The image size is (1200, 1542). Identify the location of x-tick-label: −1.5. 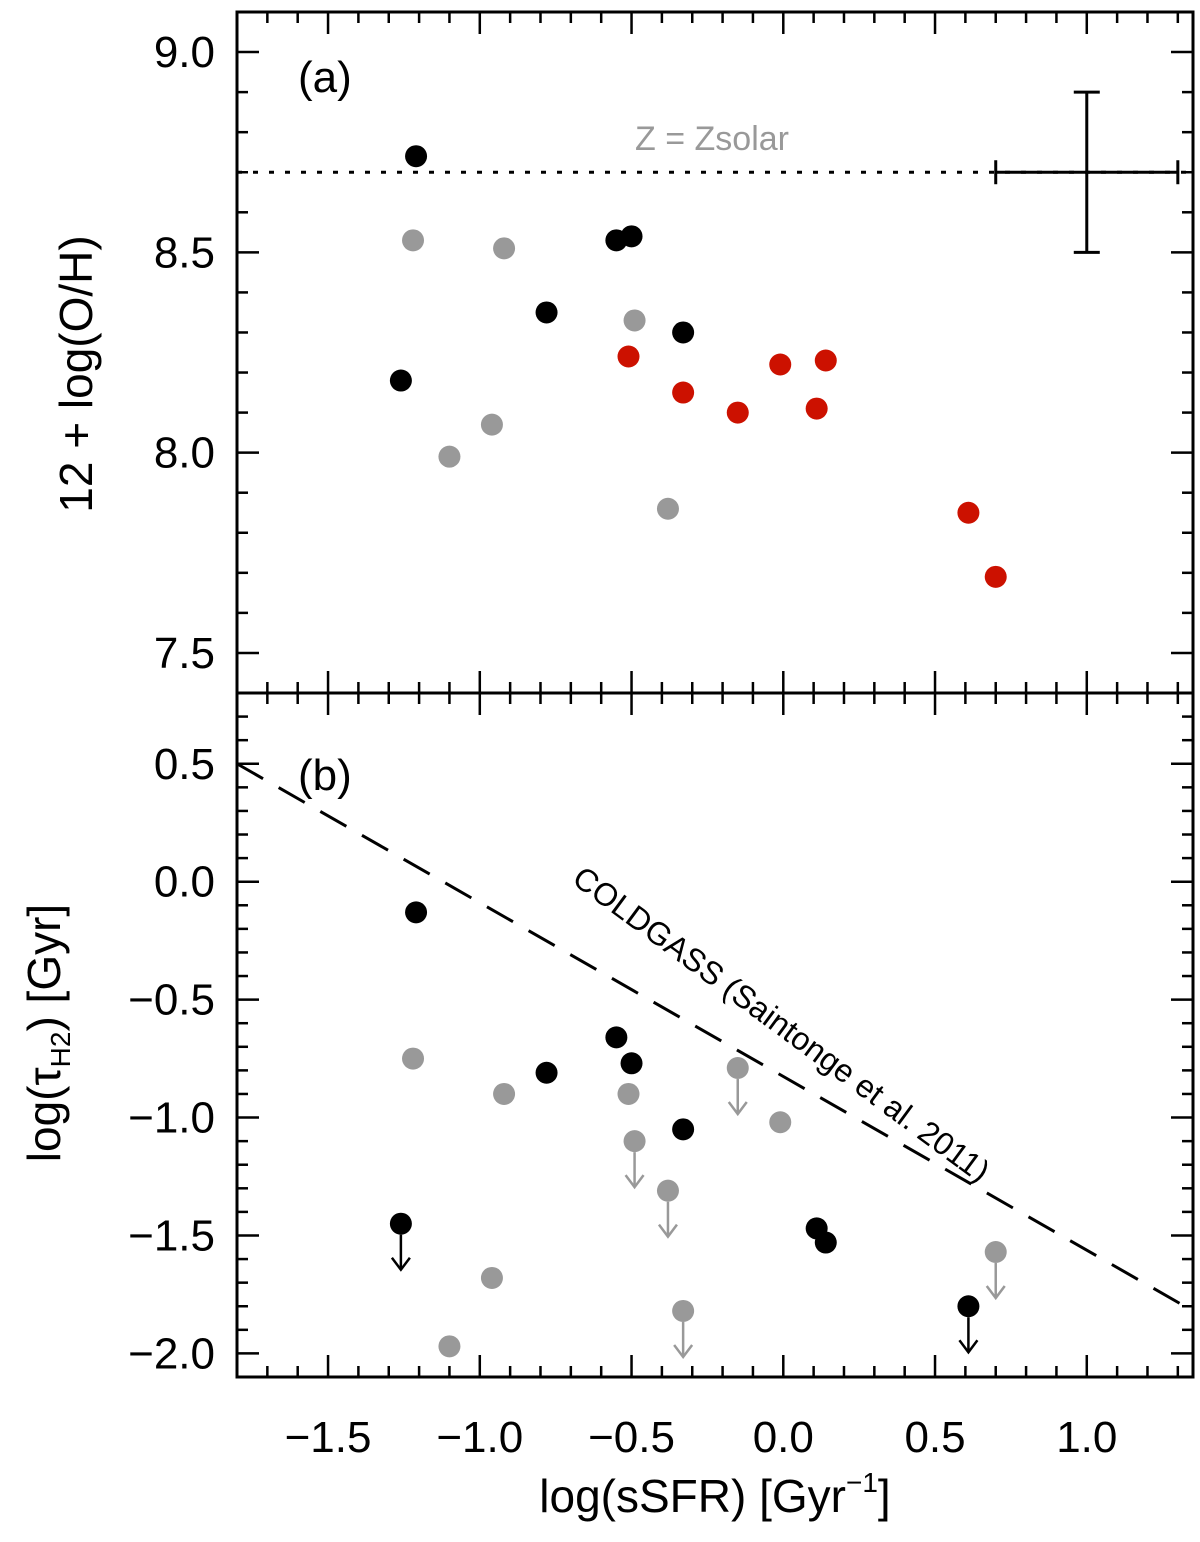
(328, 1437).